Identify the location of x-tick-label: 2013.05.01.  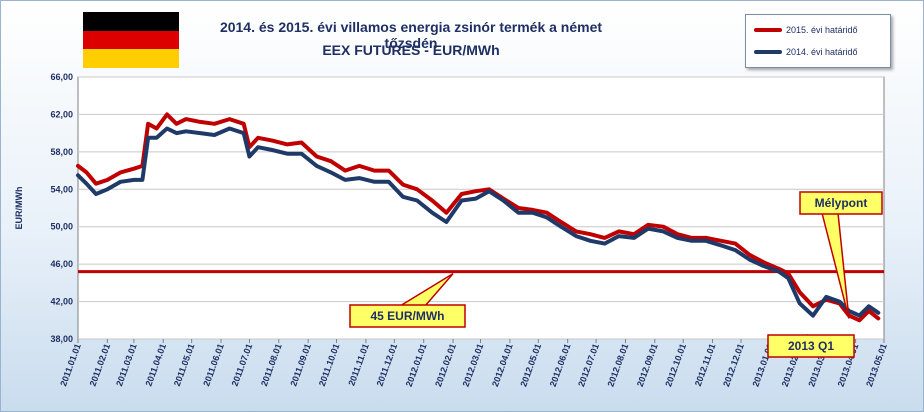
(876, 365).